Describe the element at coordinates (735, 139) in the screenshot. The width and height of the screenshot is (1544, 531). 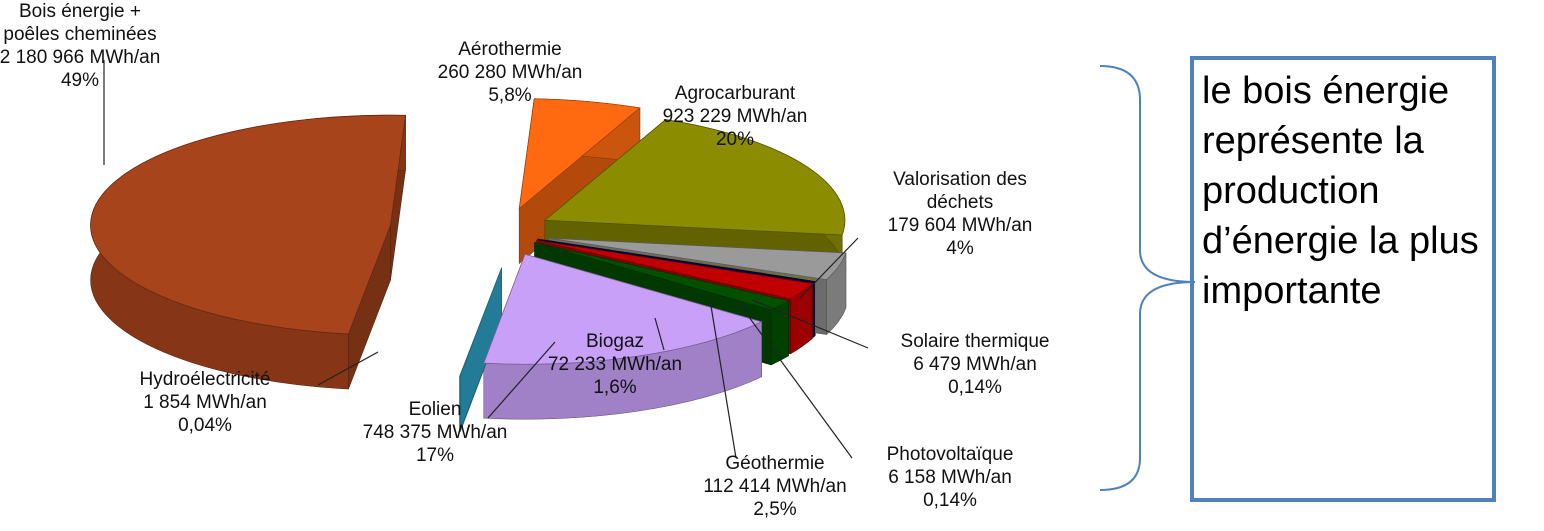
I see `slice-percent-label: 20%` at that location.